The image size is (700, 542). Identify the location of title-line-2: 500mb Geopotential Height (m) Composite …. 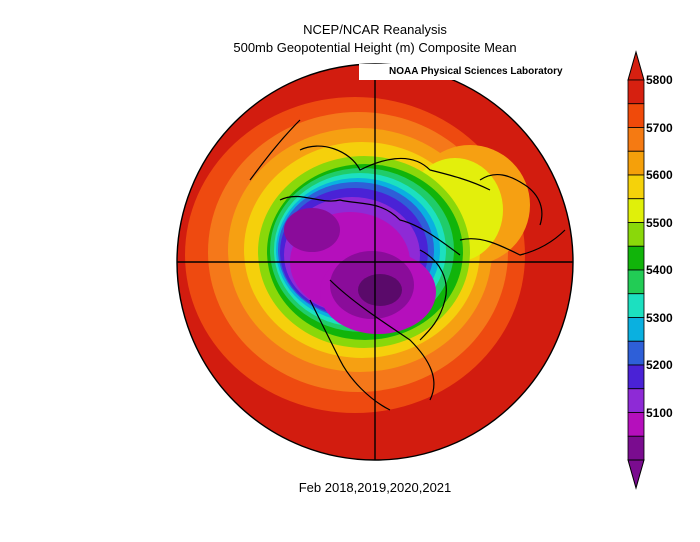
(375, 47).